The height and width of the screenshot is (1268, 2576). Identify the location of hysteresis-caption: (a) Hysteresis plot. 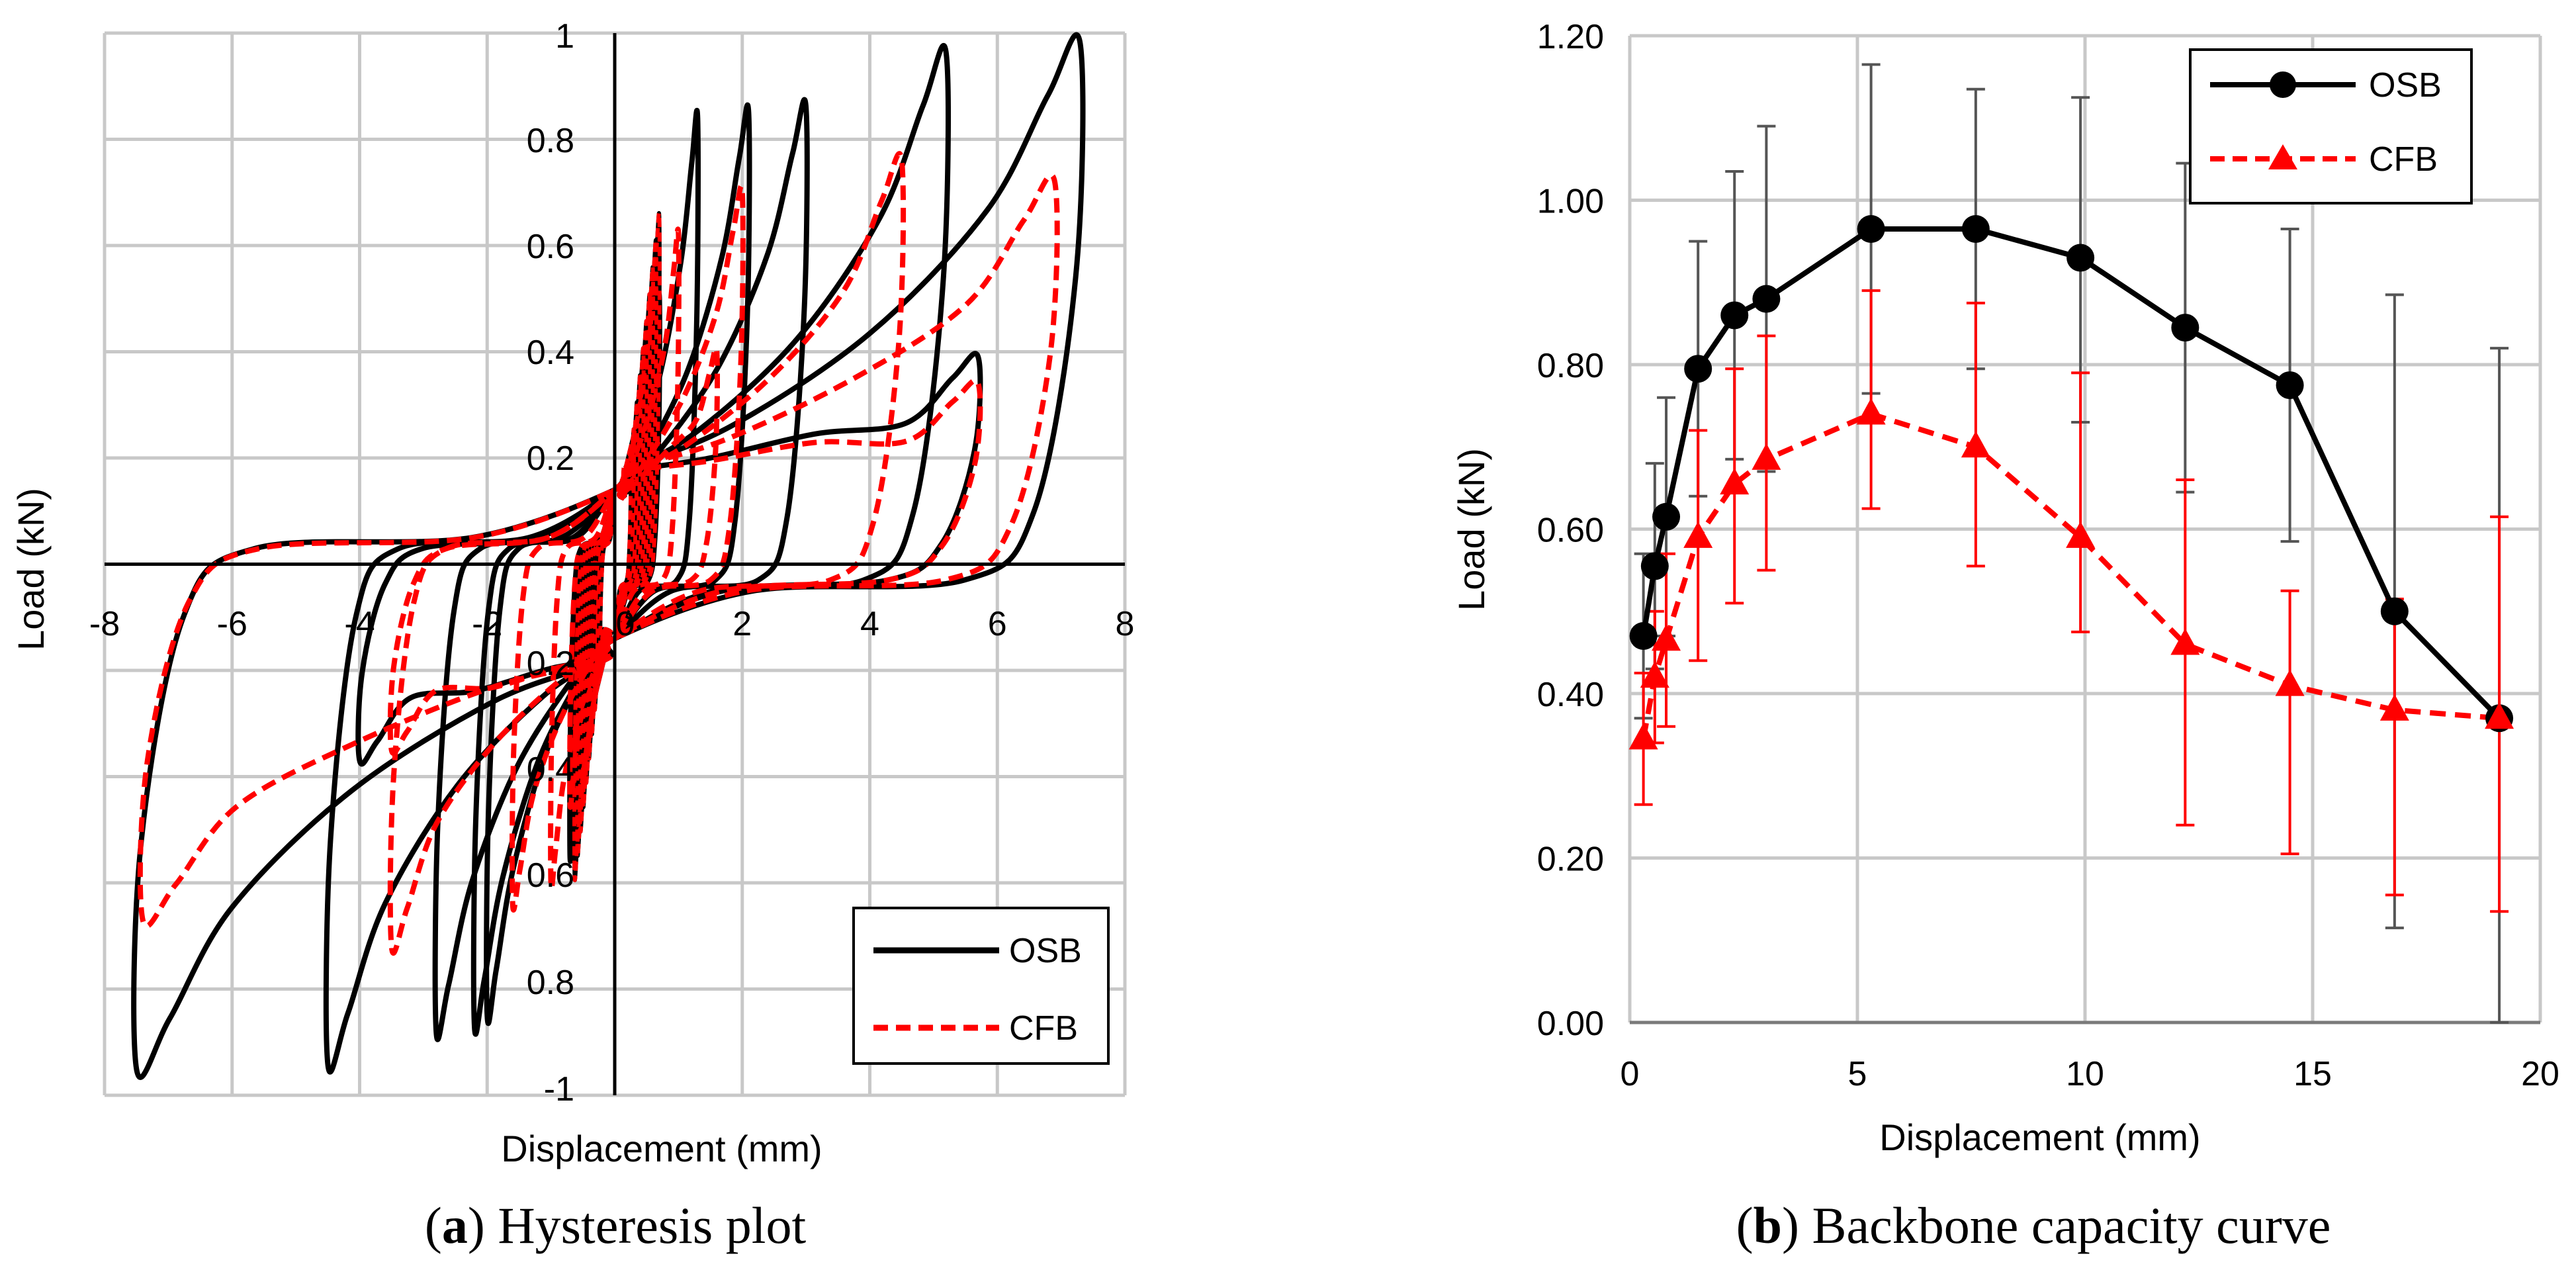
(616, 1225).